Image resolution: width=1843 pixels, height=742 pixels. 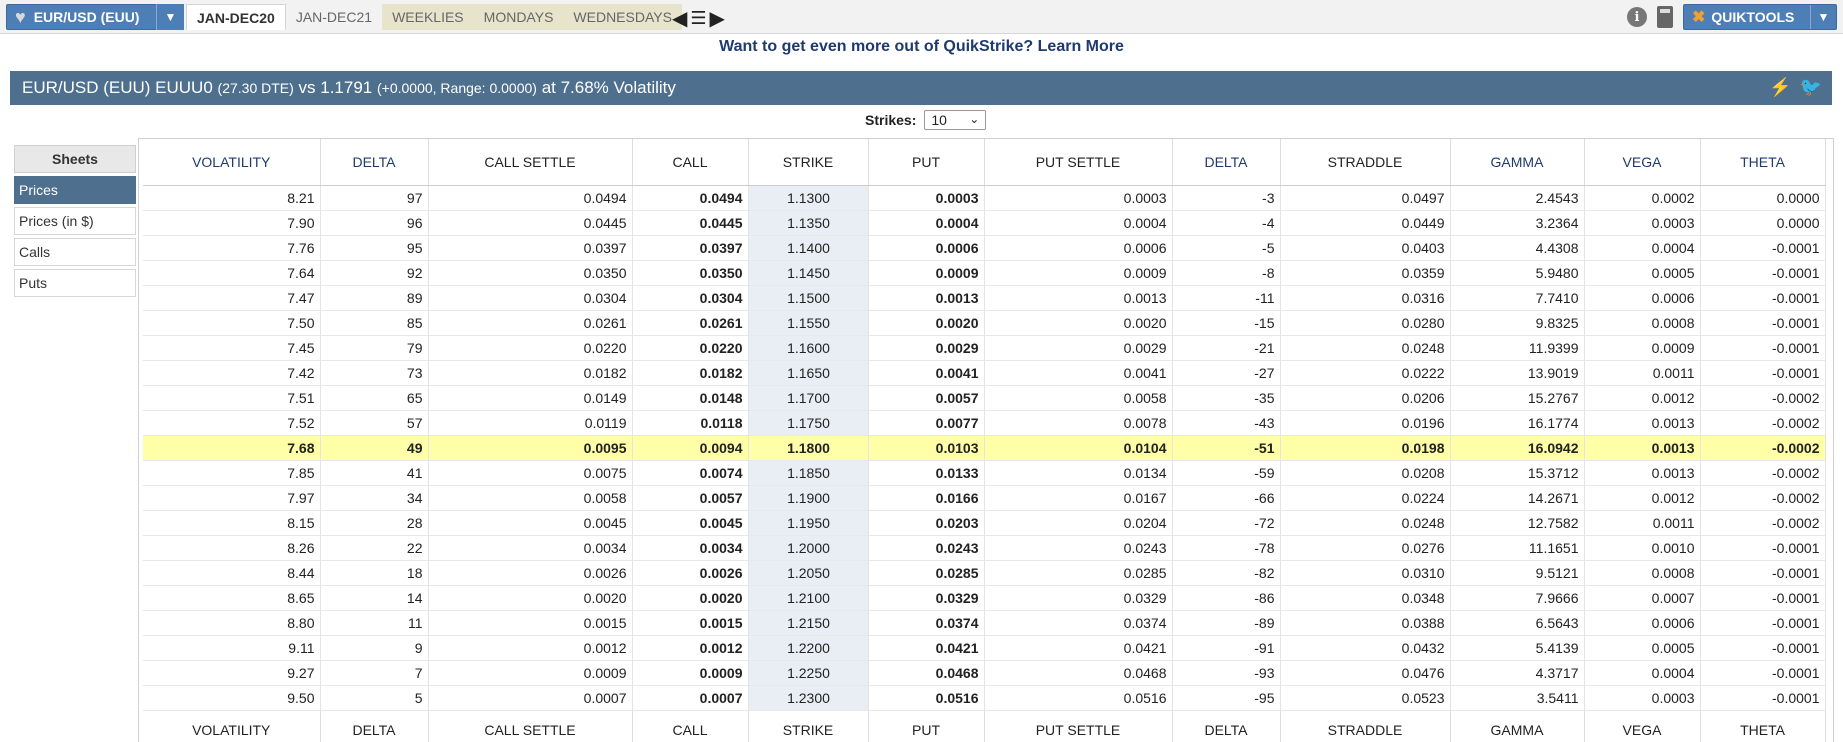 What do you see at coordinates (117, 87) in the screenshot?
I see `contract-title: EUR/USD (EUU) EUUU0` at bounding box center [117, 87].